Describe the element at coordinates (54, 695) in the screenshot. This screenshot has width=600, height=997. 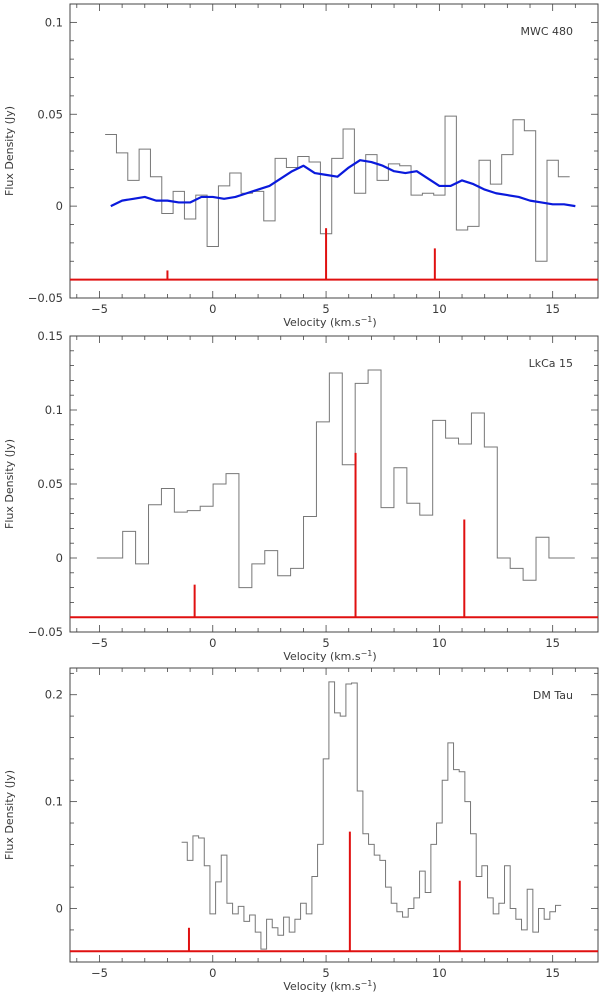
I see `y-tick-label: 0.2` at that location.